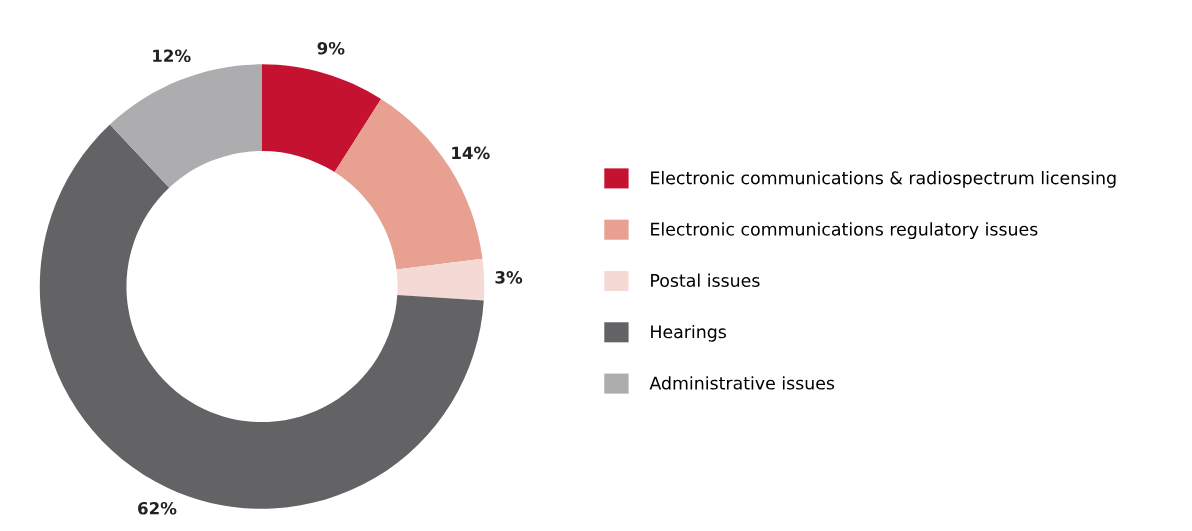 The height and width of the screenshot is (531, 1192). I want to click on legend-label: Electronic communications & radiospectrum licensing, so click(883, 179).